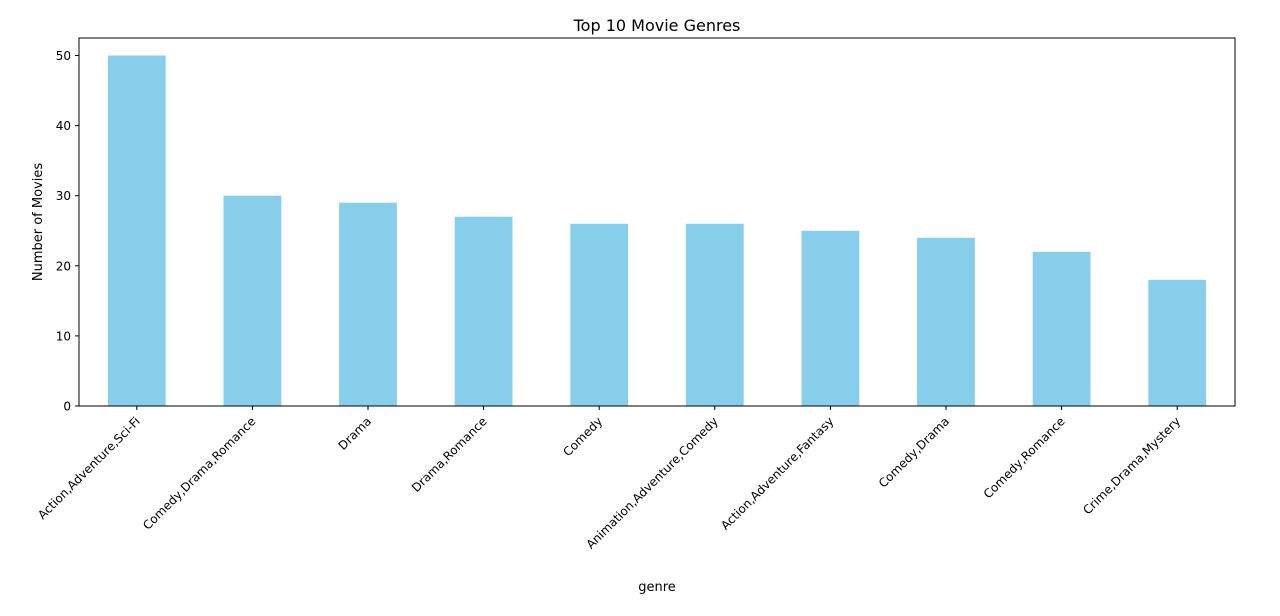 Image resolution: width=1280 pixels, height=616 pixels. Describe the element at coordinates (657, 25) in the screenshot. I see `chart-title: Top 10 Movie Genres` at that location.